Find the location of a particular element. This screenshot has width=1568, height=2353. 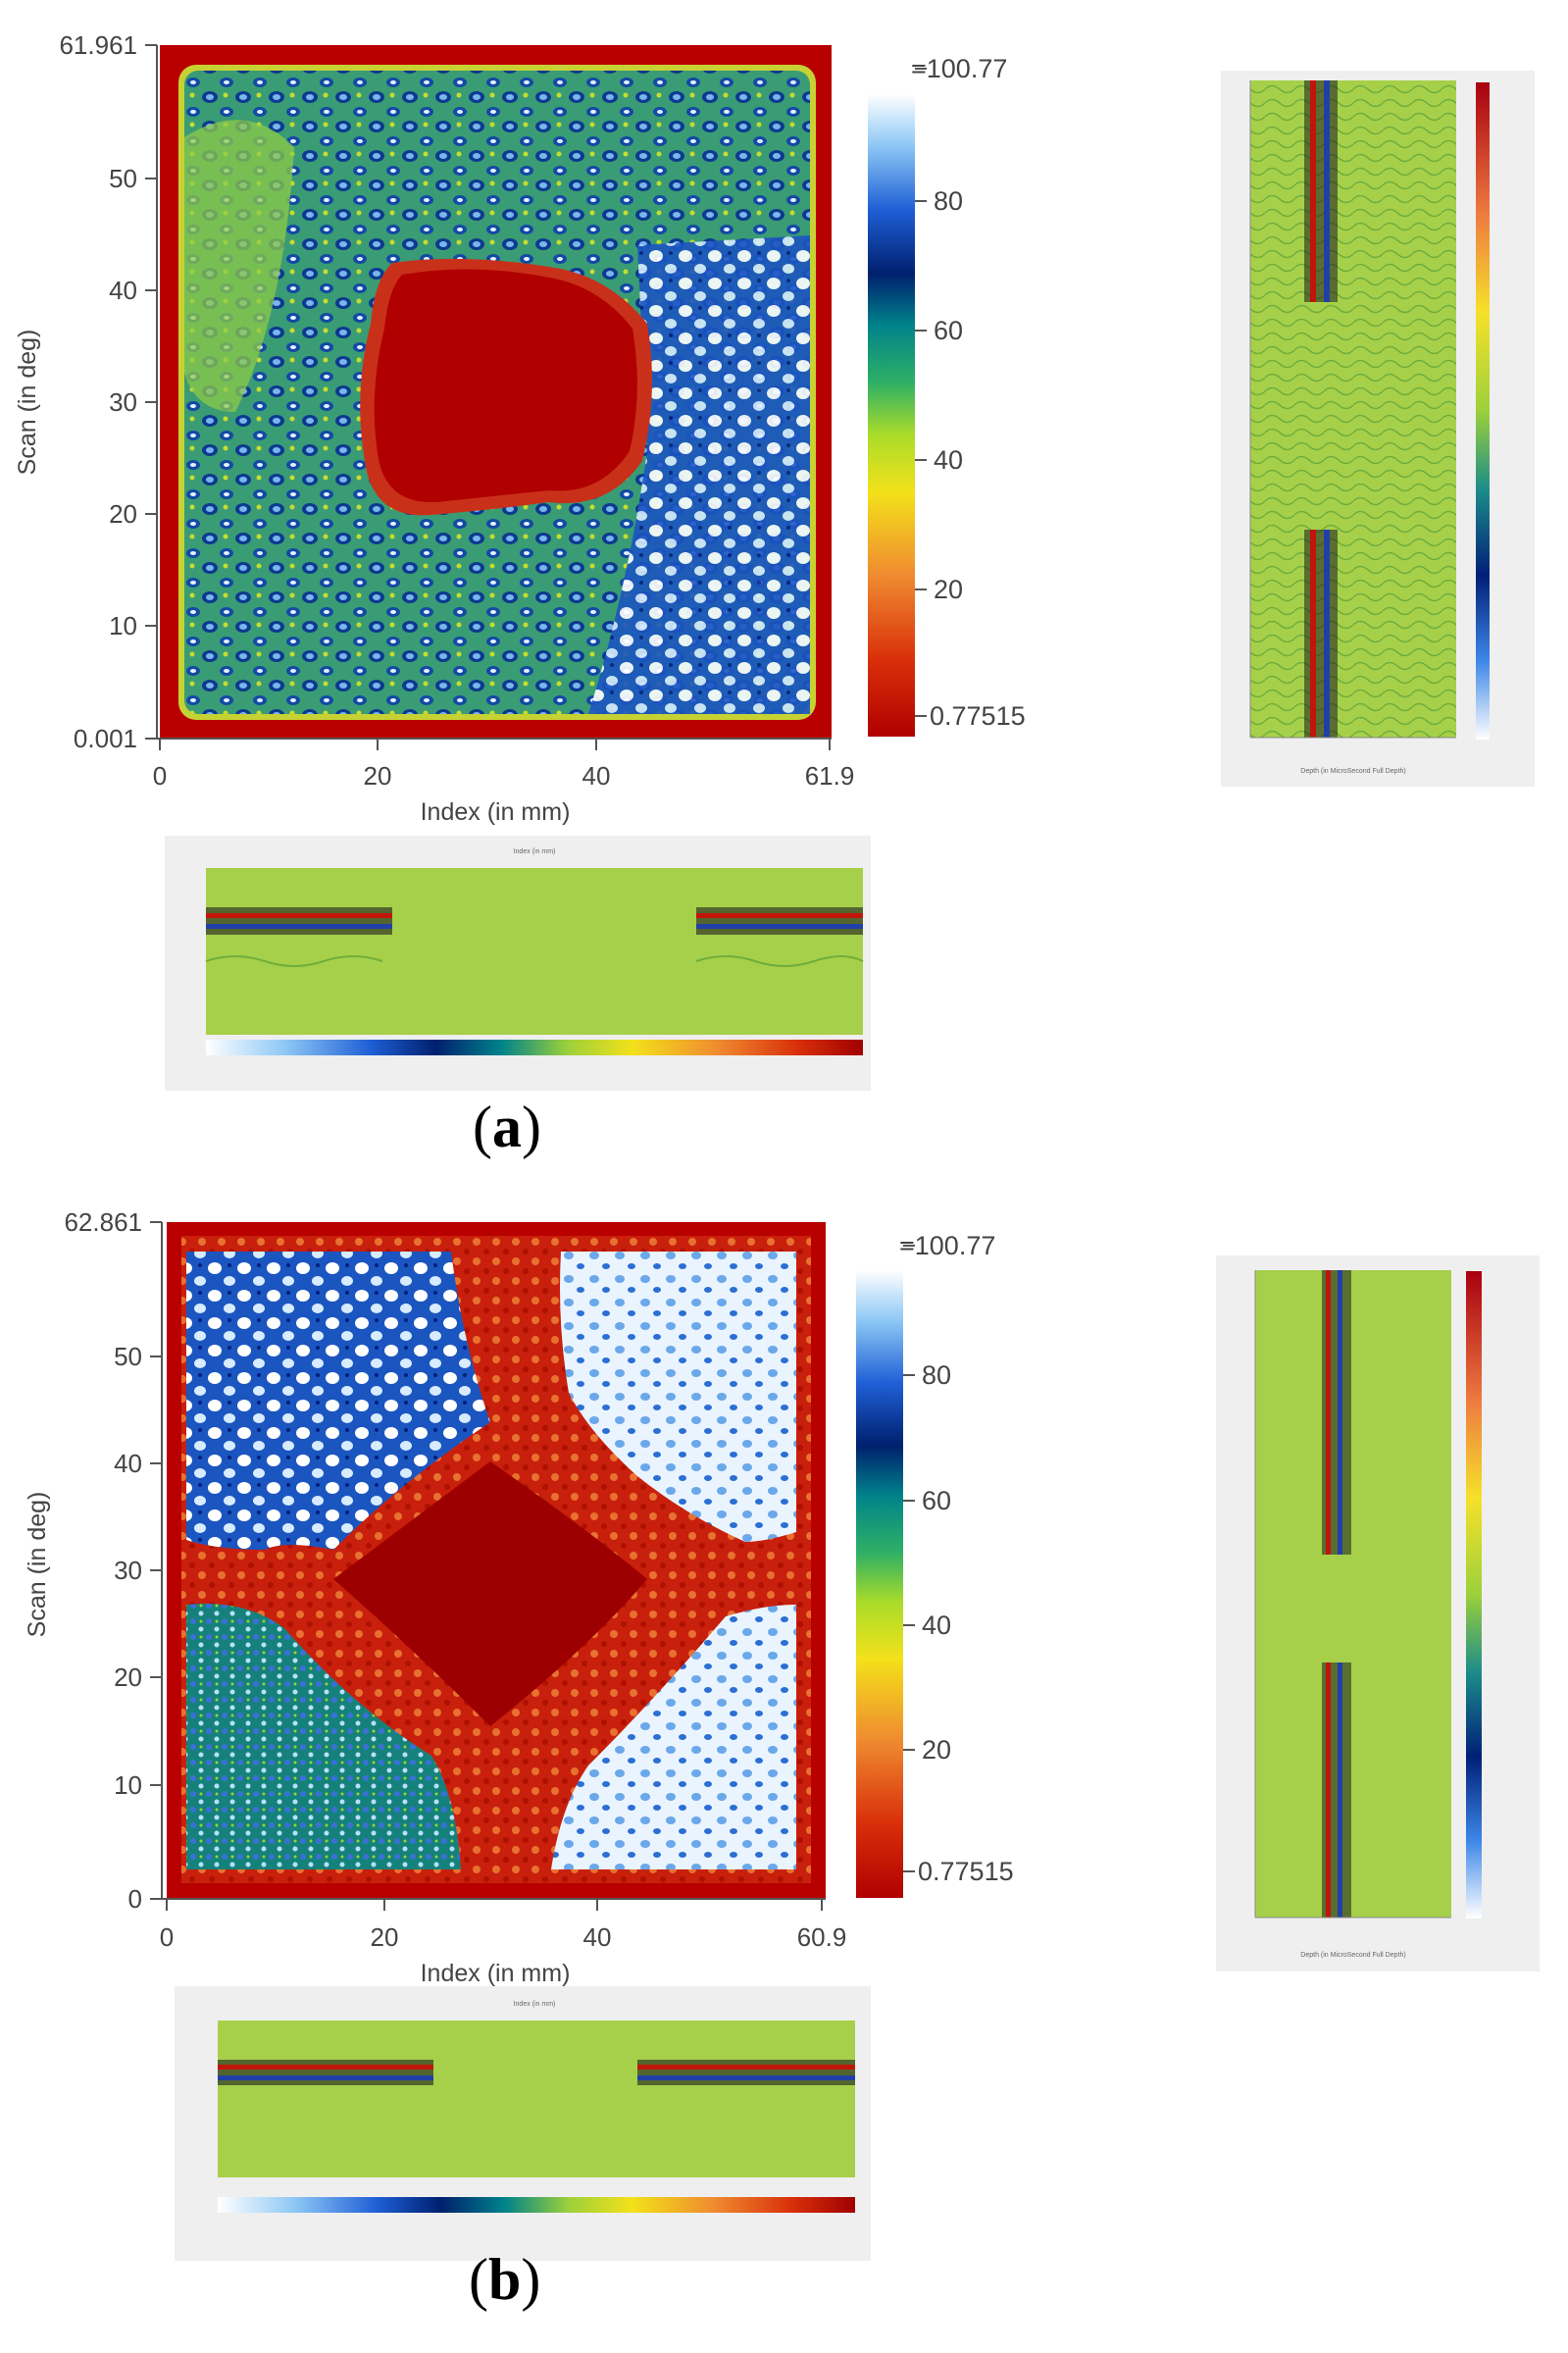

cscan-b-y-bottom: 0 is located at coordinates (135, 1899).